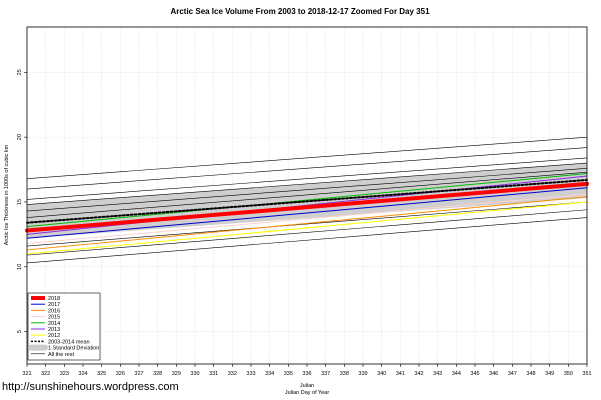  I want to click on legend-label-2003-2014-mean: 2003-2014 mean, so click(69, 342).